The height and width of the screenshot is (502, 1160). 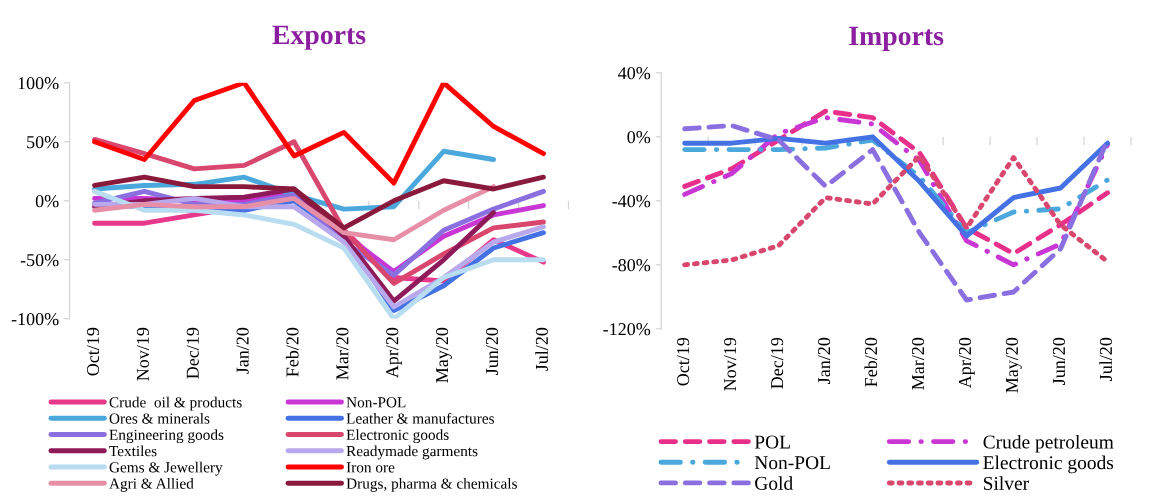 I want to click on y-tick-label: 50%, so click(x=43, y=142).